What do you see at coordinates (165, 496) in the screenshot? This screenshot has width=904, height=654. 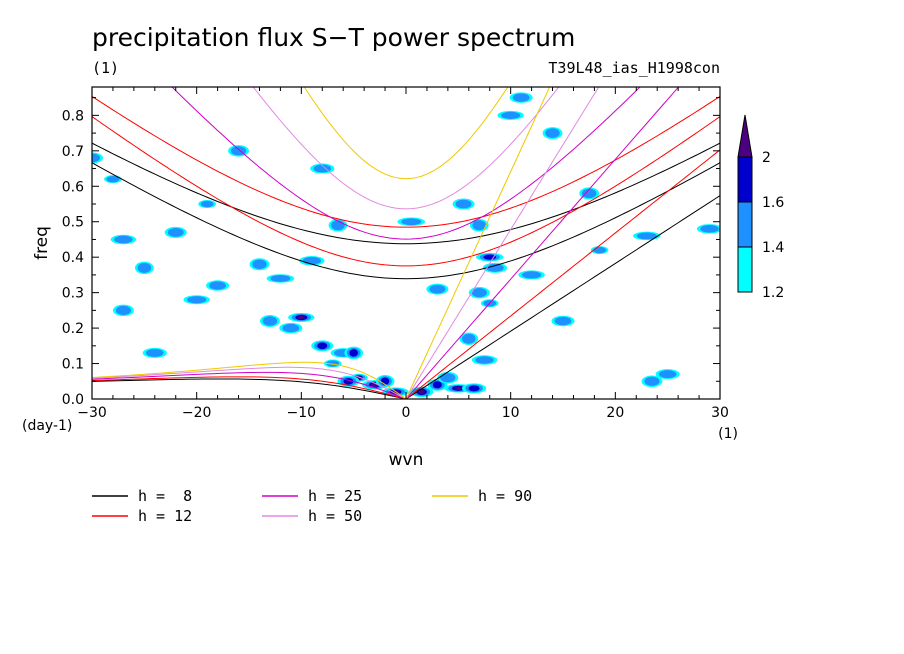 I see `legend-label: h = 8` at bounding box center [165, 496].